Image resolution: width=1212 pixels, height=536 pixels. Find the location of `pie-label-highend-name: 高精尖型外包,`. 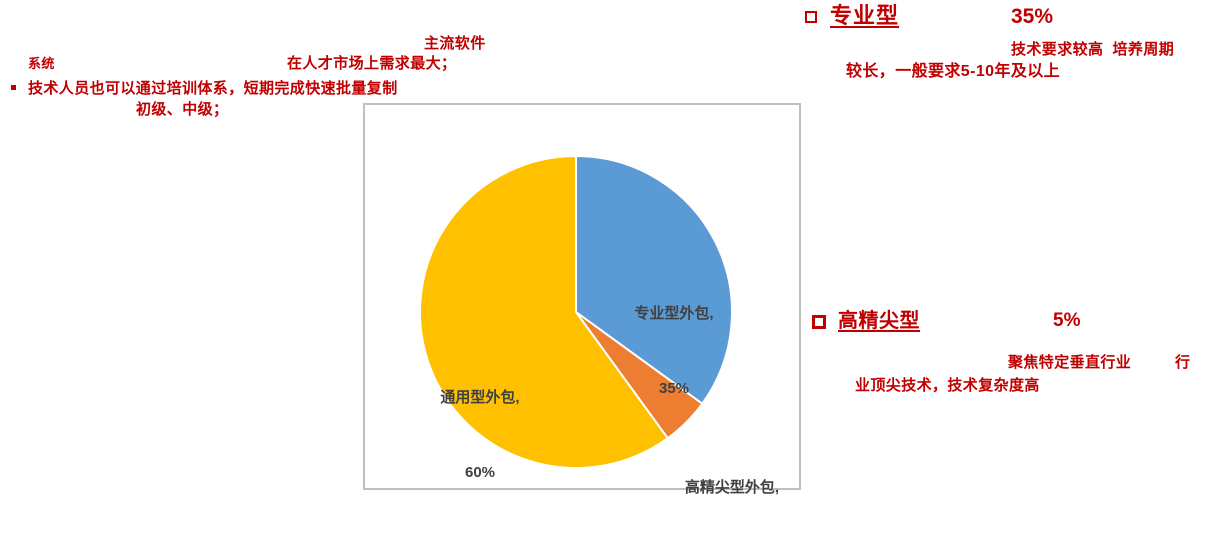

pie-label-highend-name: 高精尖型外包, is located at coordinates (732, 487).